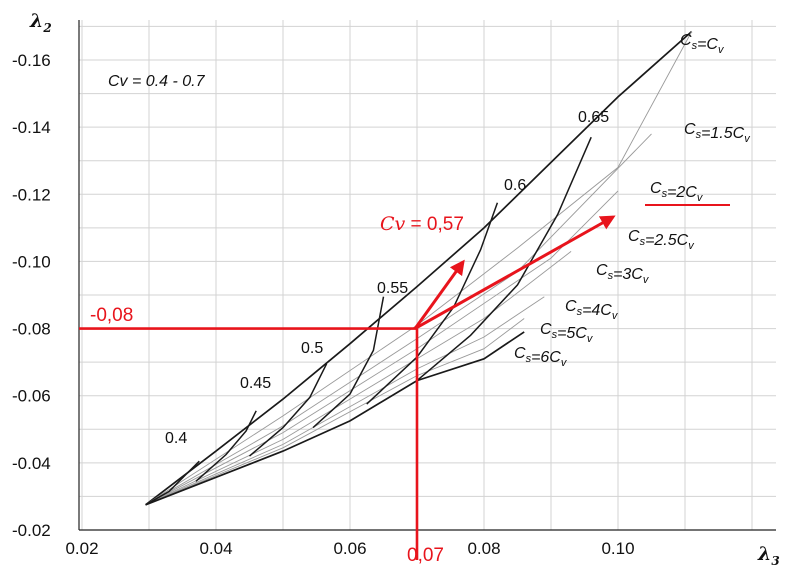  Describe the element at coordinates (31, 396) in the screenshot. I see `y-tick-label: -0.06` at that location.